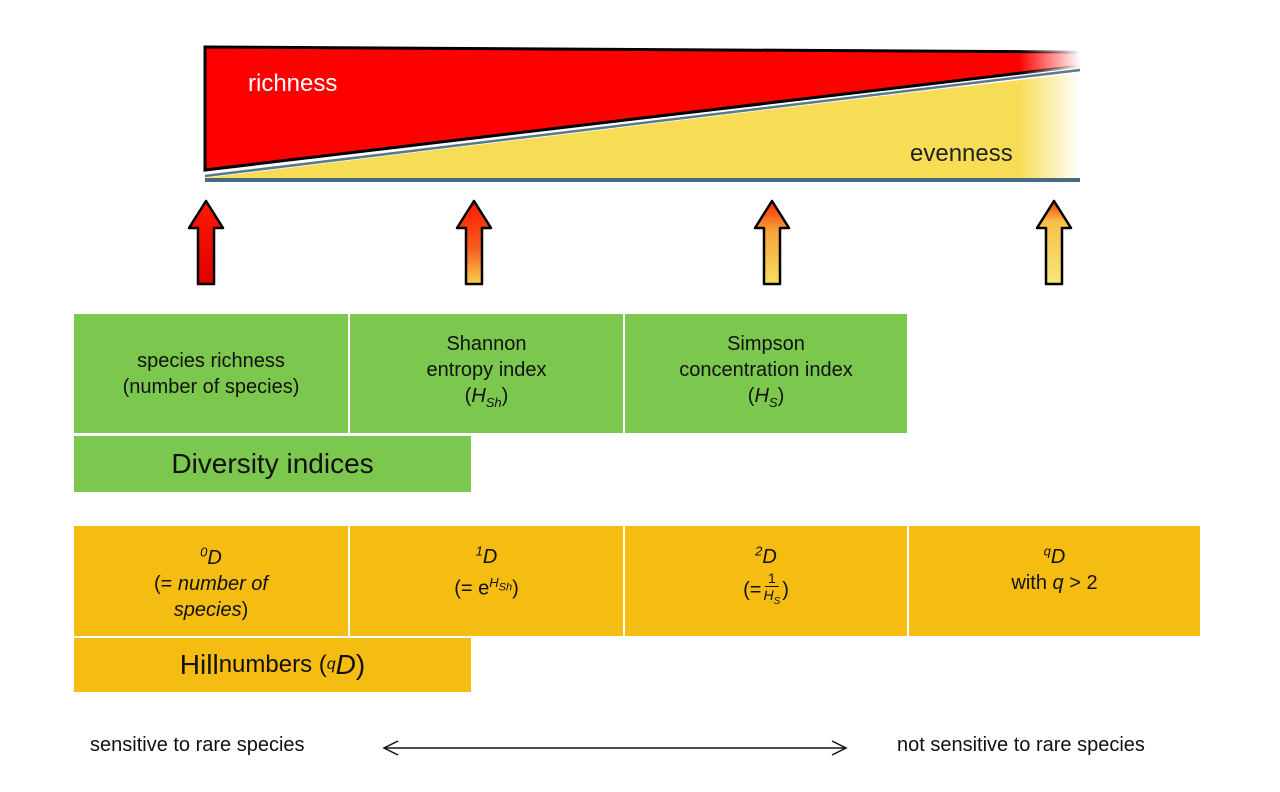 The width and height of the screenshot is (1280, 792). I want to click on shannon-cell: Shannon entropy index (HSh), so click(486, 373).